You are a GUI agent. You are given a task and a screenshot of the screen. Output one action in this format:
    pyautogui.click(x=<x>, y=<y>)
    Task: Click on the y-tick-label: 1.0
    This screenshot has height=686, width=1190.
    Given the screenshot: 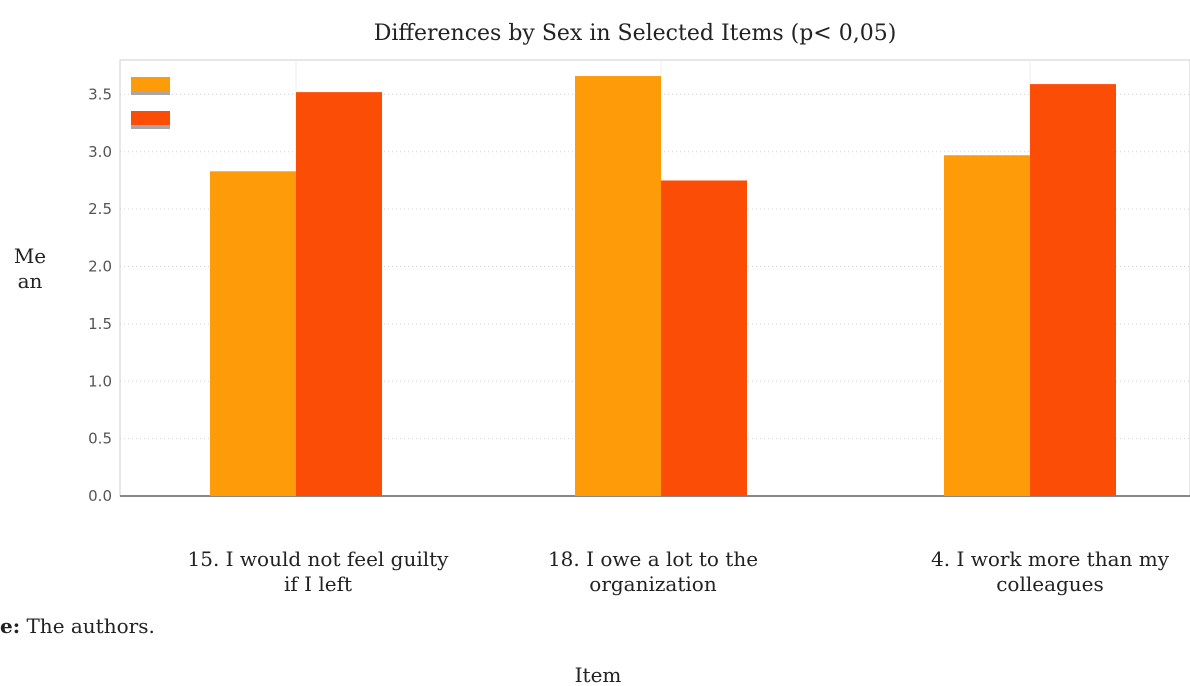 What is the action you would take?
    pyautogui.click(x=100, y=381)
    